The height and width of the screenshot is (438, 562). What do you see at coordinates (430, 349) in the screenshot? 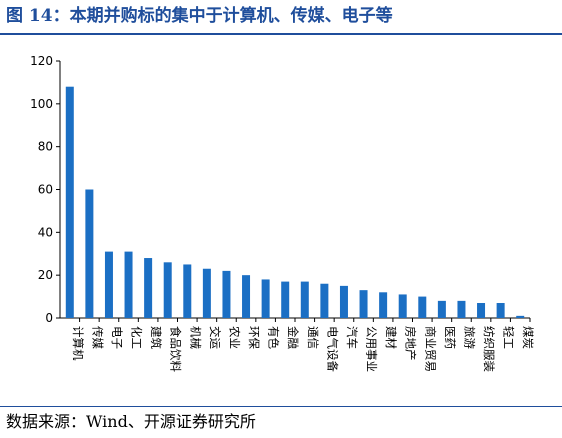
I see `category-label: 商业贸易` at bounding box center [430, 349].